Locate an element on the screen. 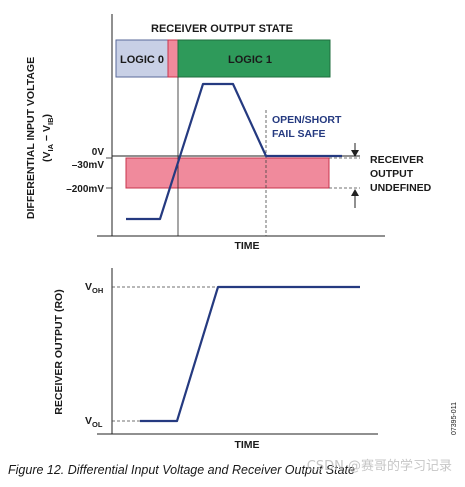  logic1-region is located at coordinates (254, 58).